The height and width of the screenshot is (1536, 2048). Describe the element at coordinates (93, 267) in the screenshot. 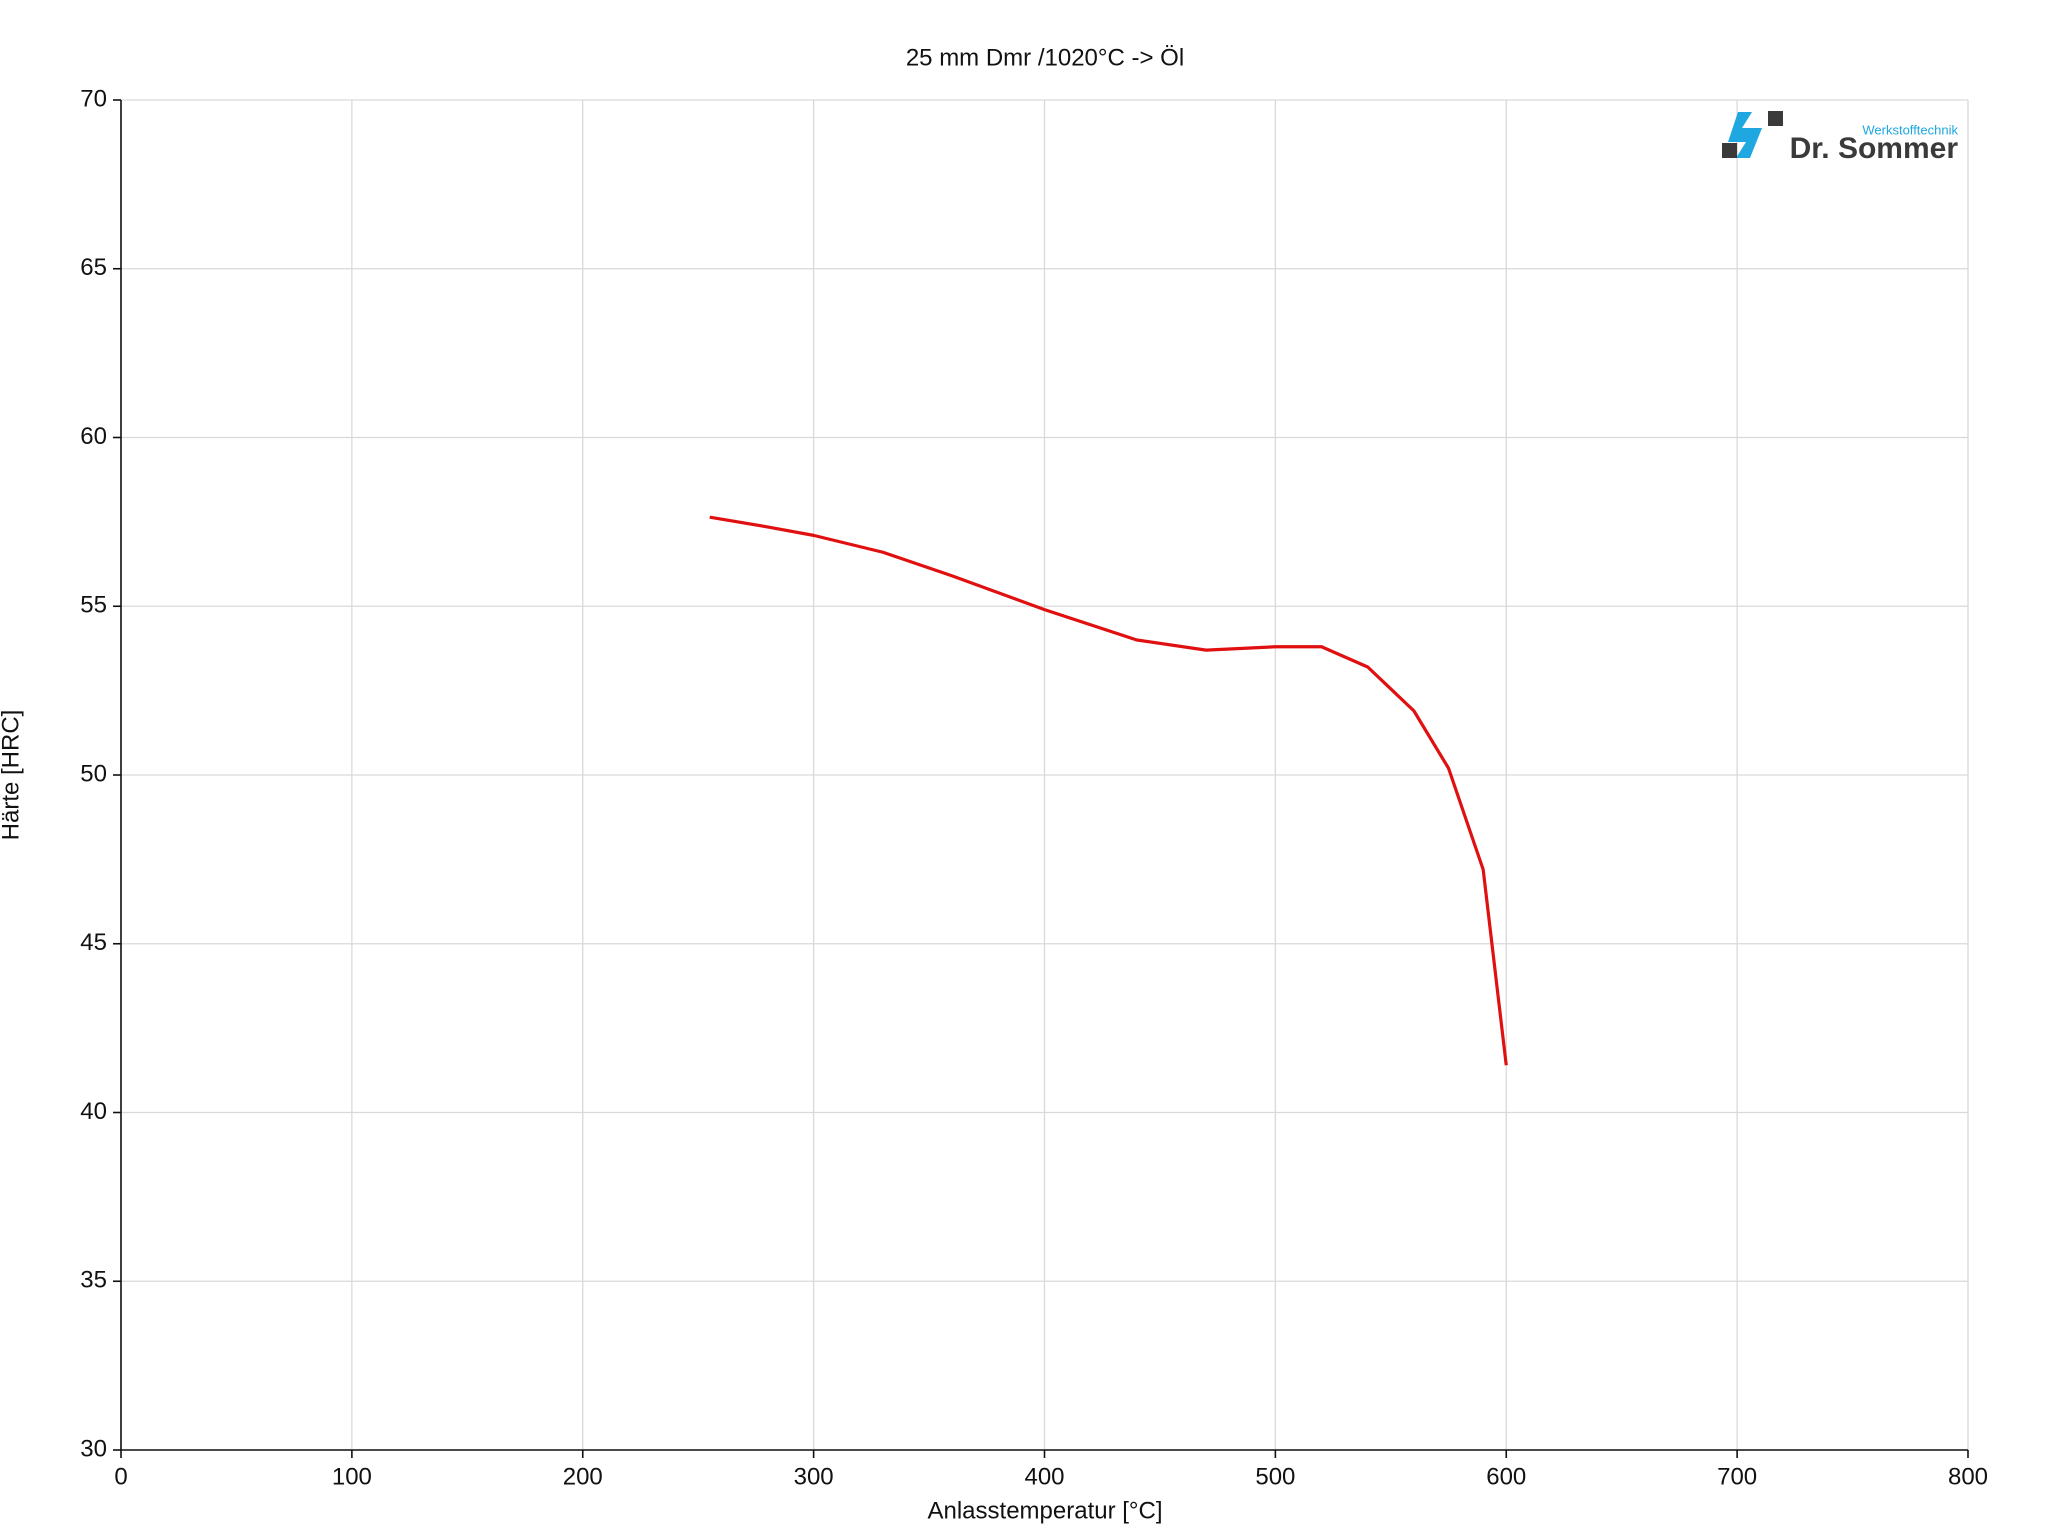

I see `y-tick-label: 65` at that location.